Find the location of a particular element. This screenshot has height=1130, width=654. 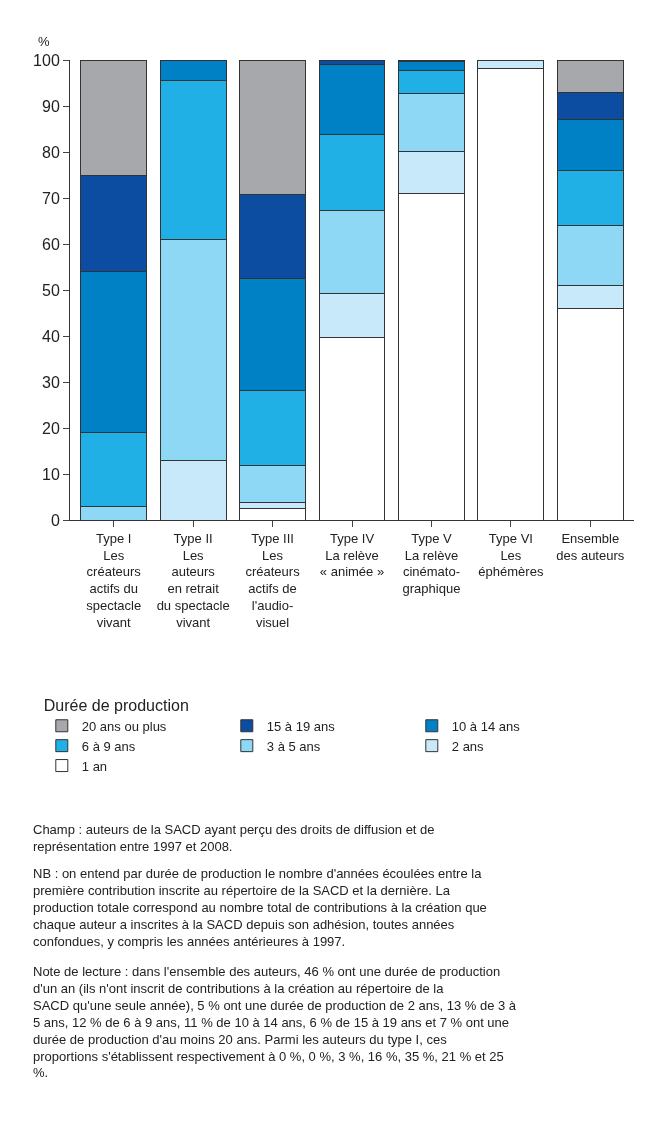

y-tick-label: 30 is located at coordinates (51, 382).